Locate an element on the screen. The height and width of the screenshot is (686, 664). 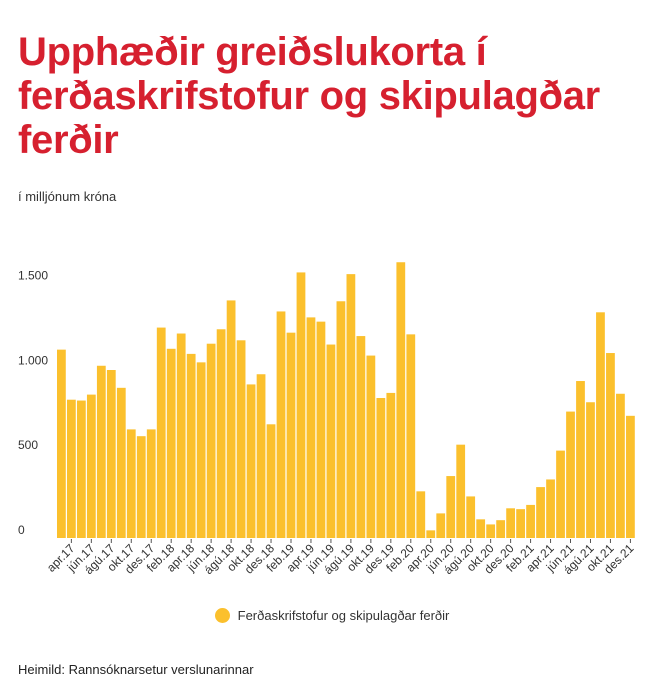
chart-subtitle: í milljónum króna is located at coordinates (67, 196).